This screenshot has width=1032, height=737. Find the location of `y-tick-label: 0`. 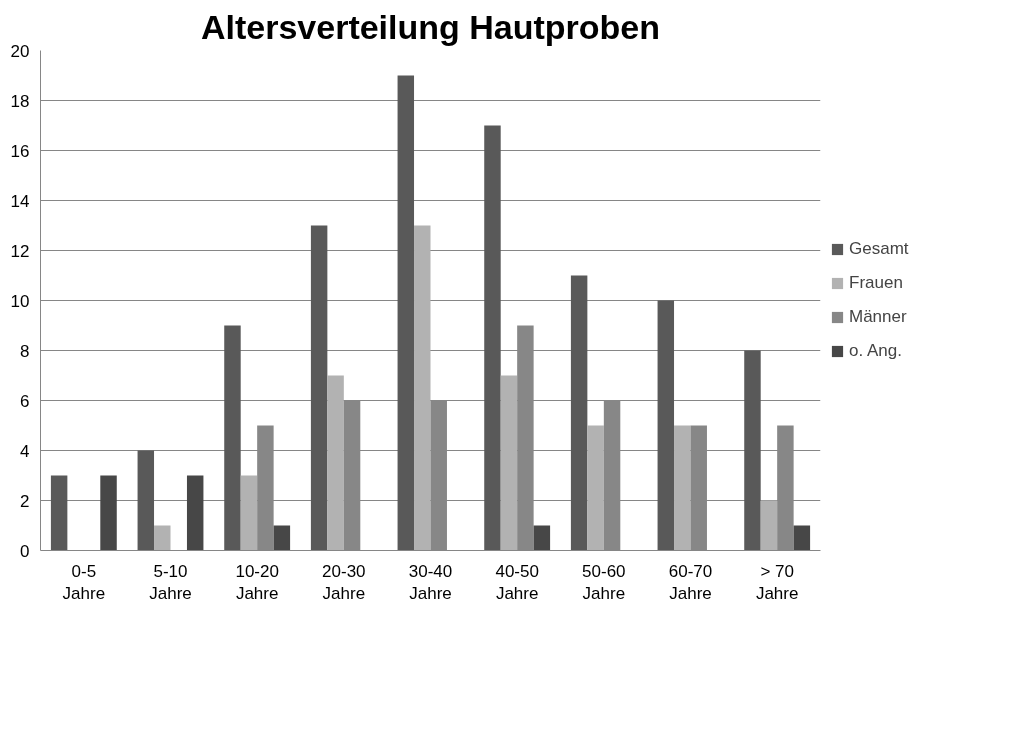

y-tick-label: 0 is located at coordinates (25, 551).